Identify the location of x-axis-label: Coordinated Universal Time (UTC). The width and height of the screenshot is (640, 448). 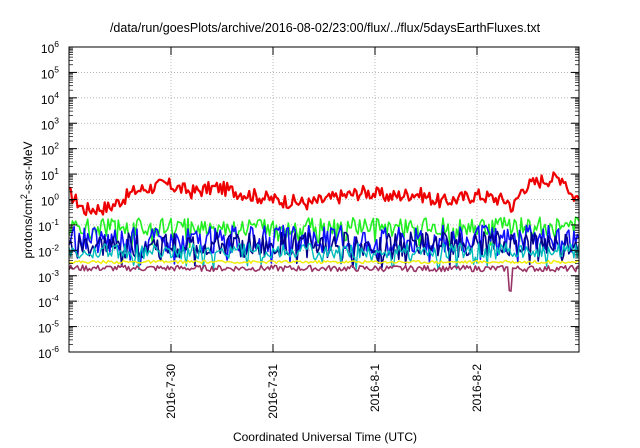
(325, 437).